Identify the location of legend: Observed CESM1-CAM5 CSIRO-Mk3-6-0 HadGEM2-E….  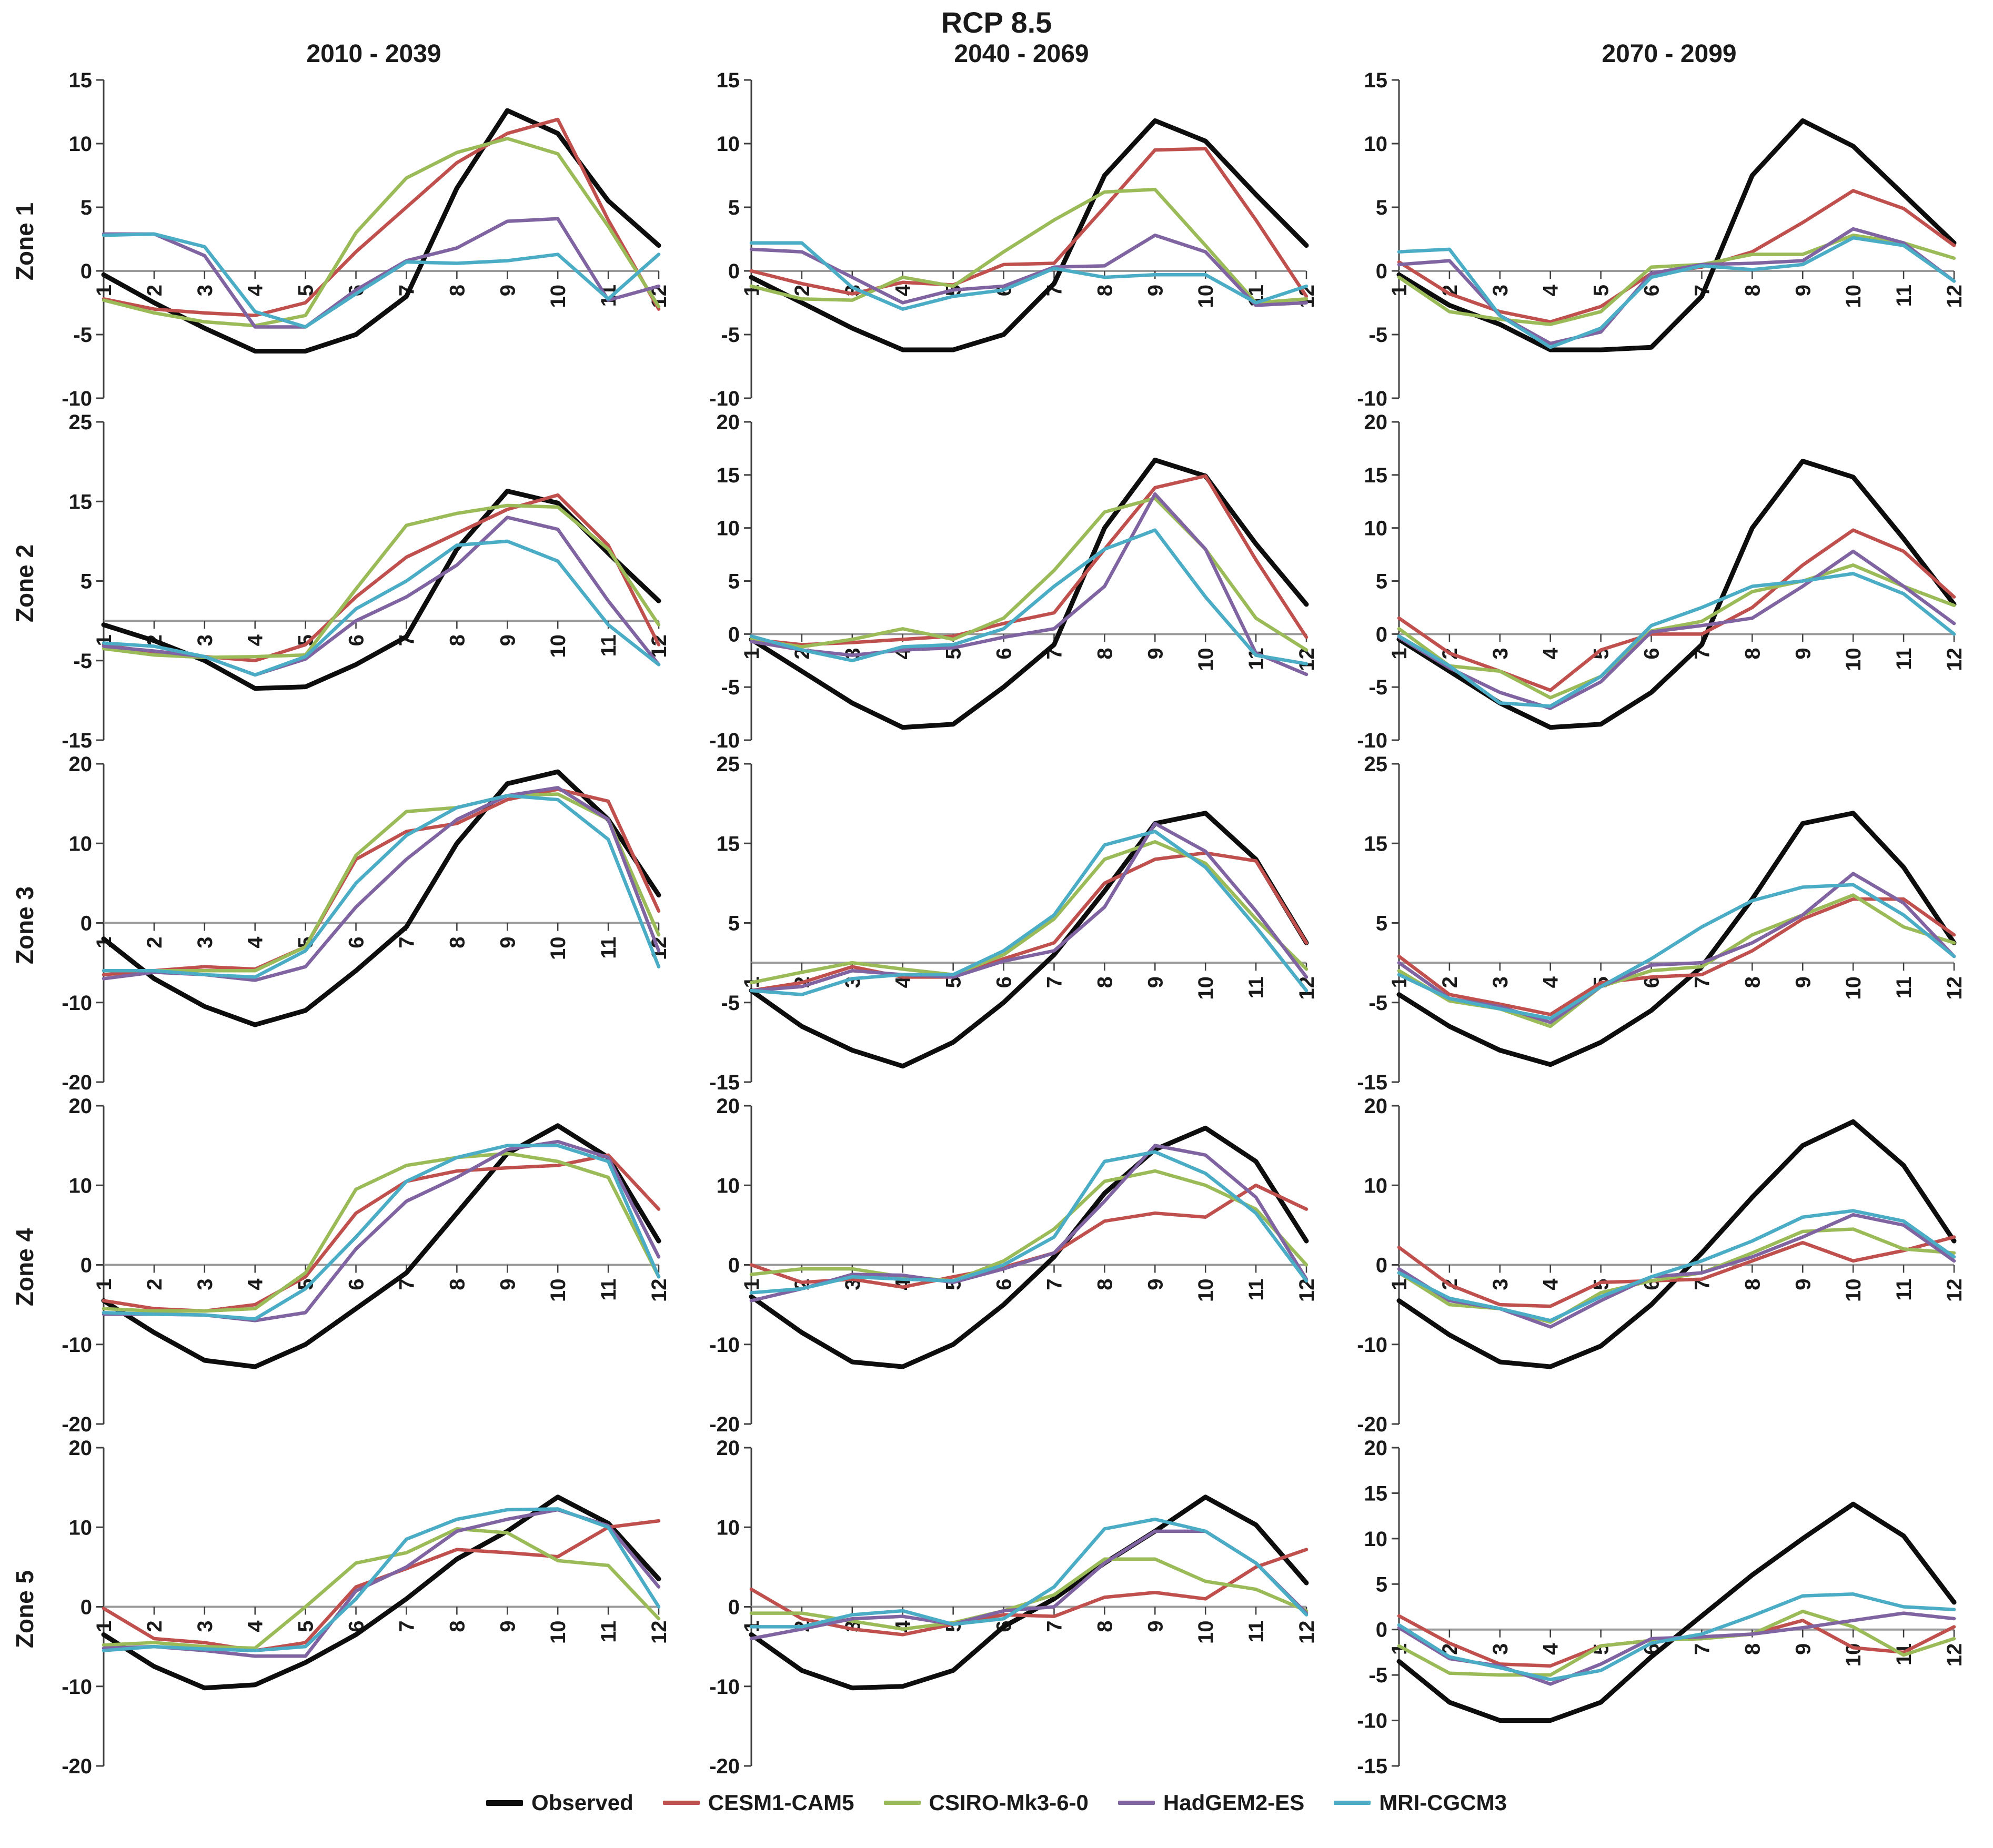
(996, 1803).